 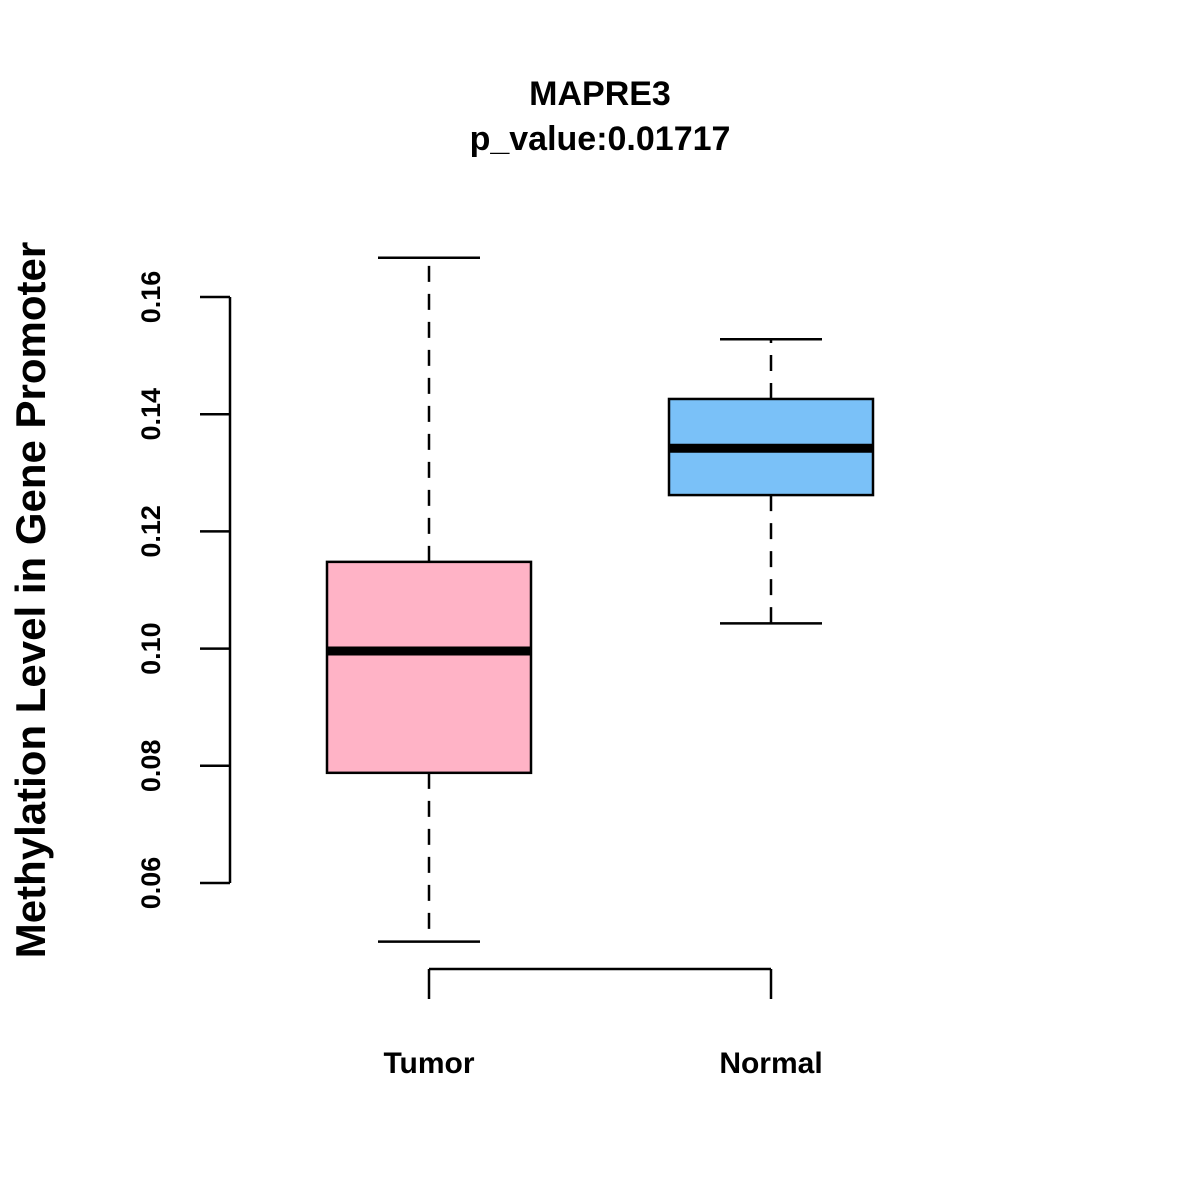 What do you see at coordinates (771, 481) in the screenshot?
I see `box-normal` at bounding box center [771, 481].